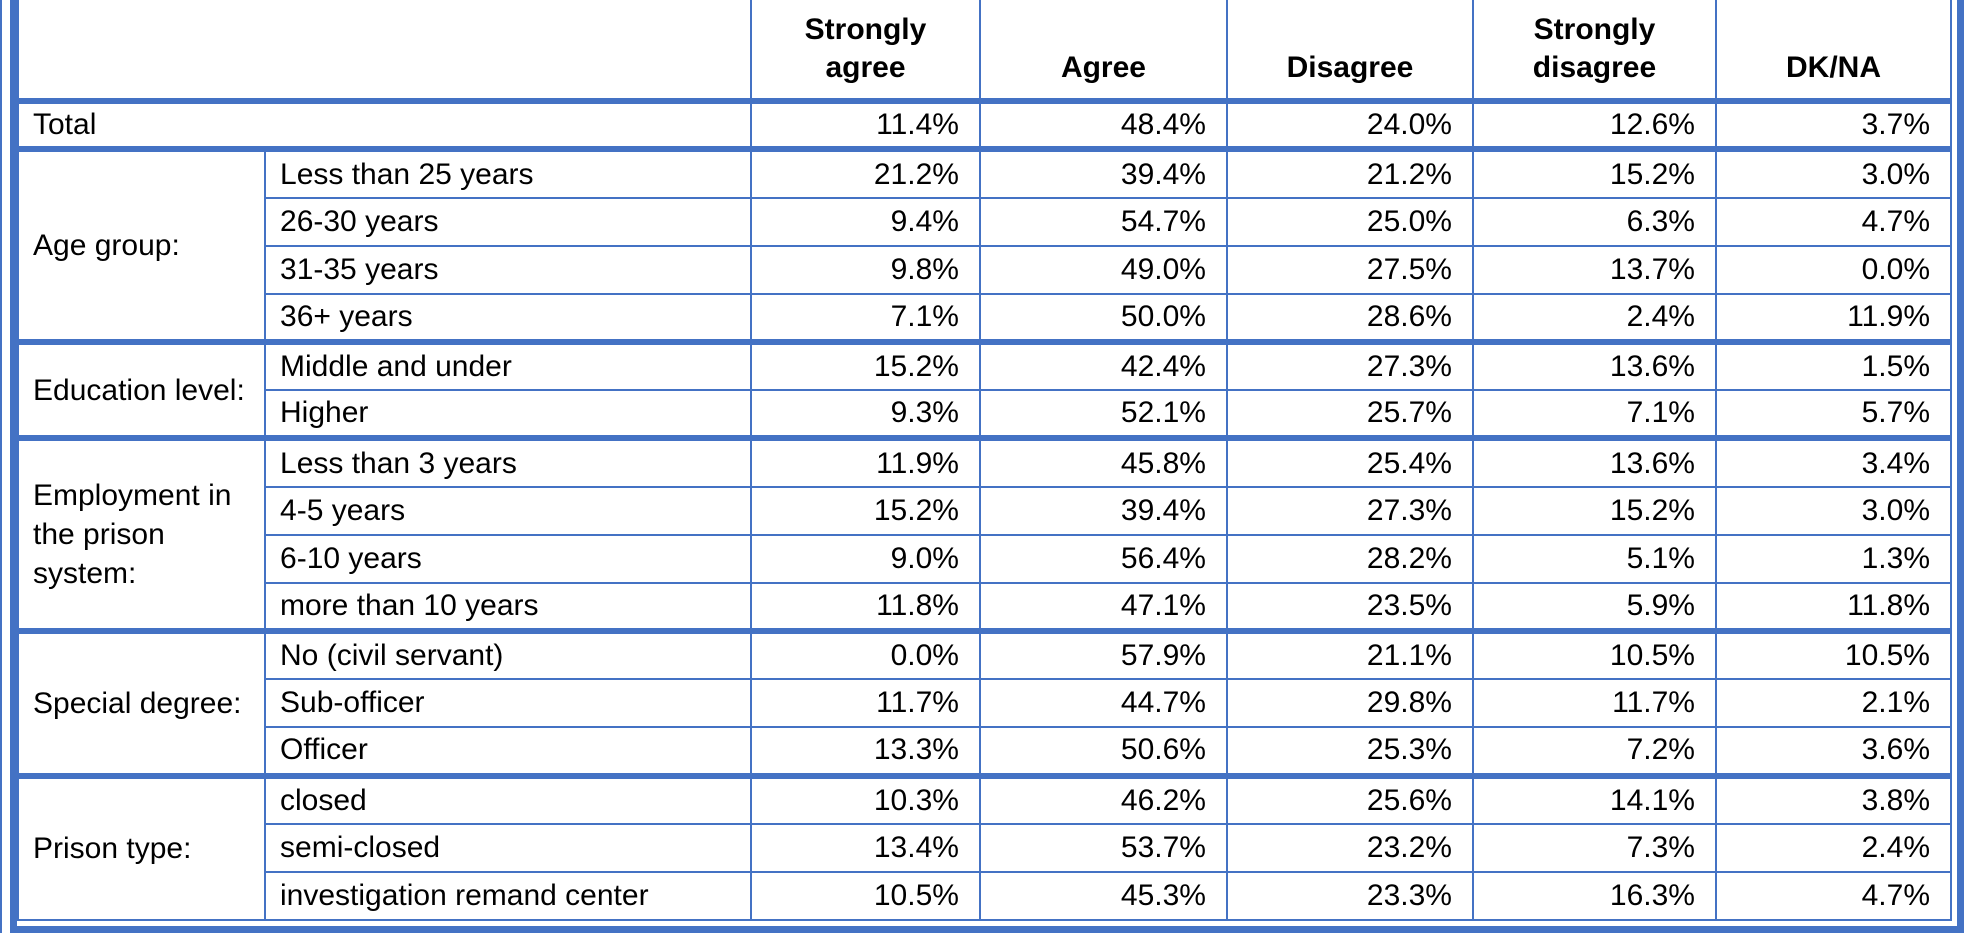 The image size is (1964, 933). I want to click on value-cell: 39.4%, so click(1103, 510).